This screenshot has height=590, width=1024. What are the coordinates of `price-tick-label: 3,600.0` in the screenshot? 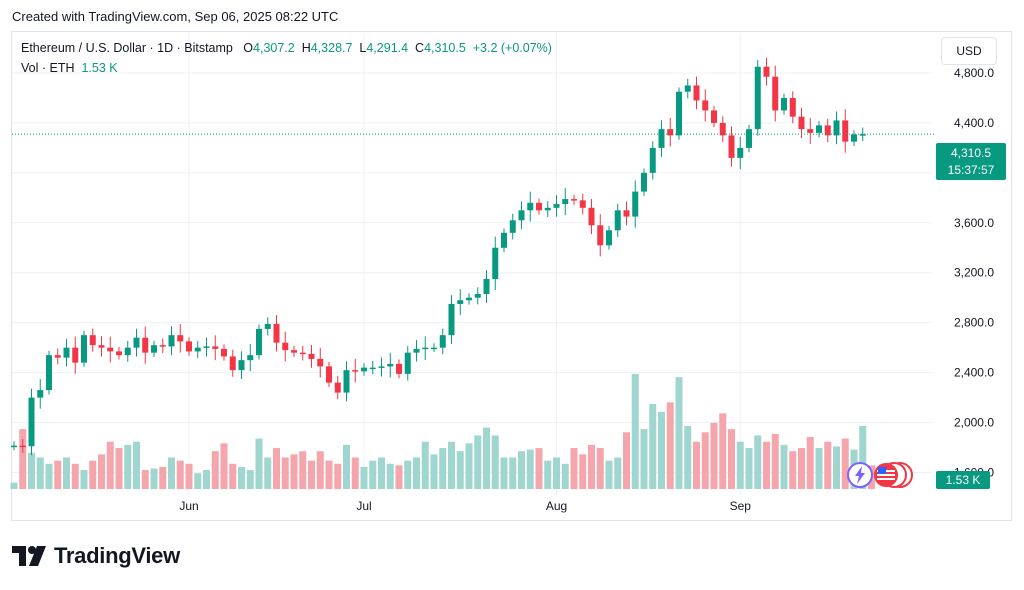 It's located at (974, 223).